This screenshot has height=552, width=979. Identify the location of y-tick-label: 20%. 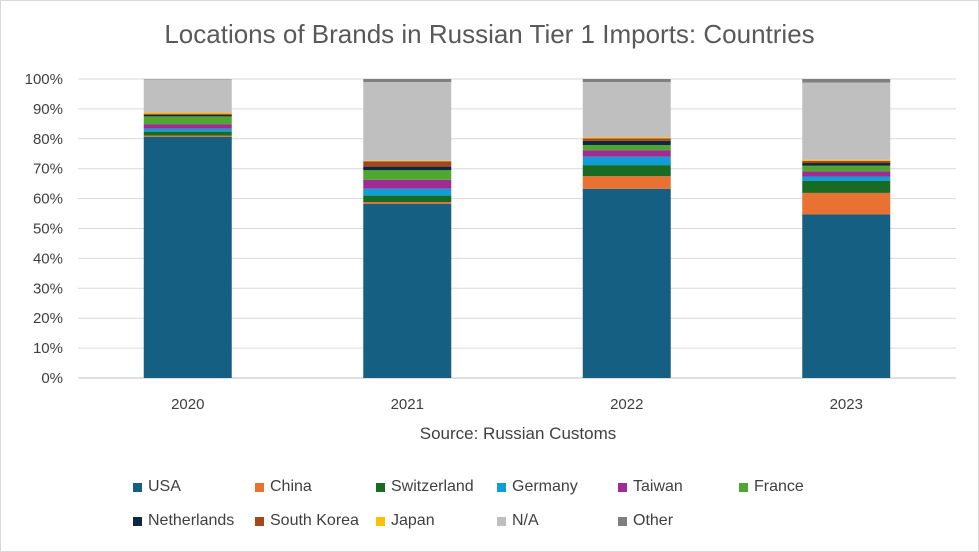
(48, 318).